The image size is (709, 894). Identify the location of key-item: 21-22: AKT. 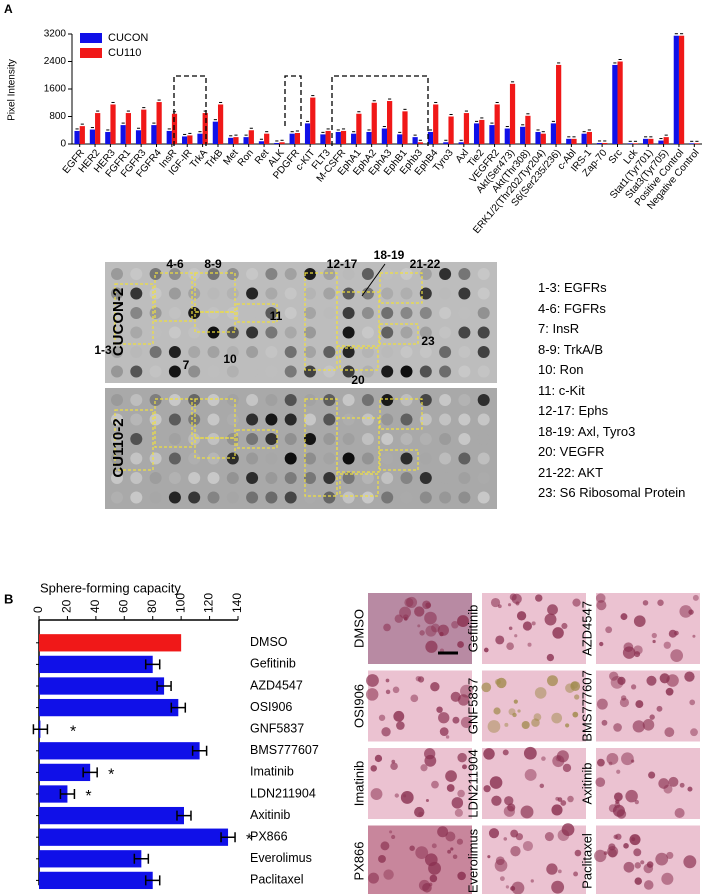
(571, 472).